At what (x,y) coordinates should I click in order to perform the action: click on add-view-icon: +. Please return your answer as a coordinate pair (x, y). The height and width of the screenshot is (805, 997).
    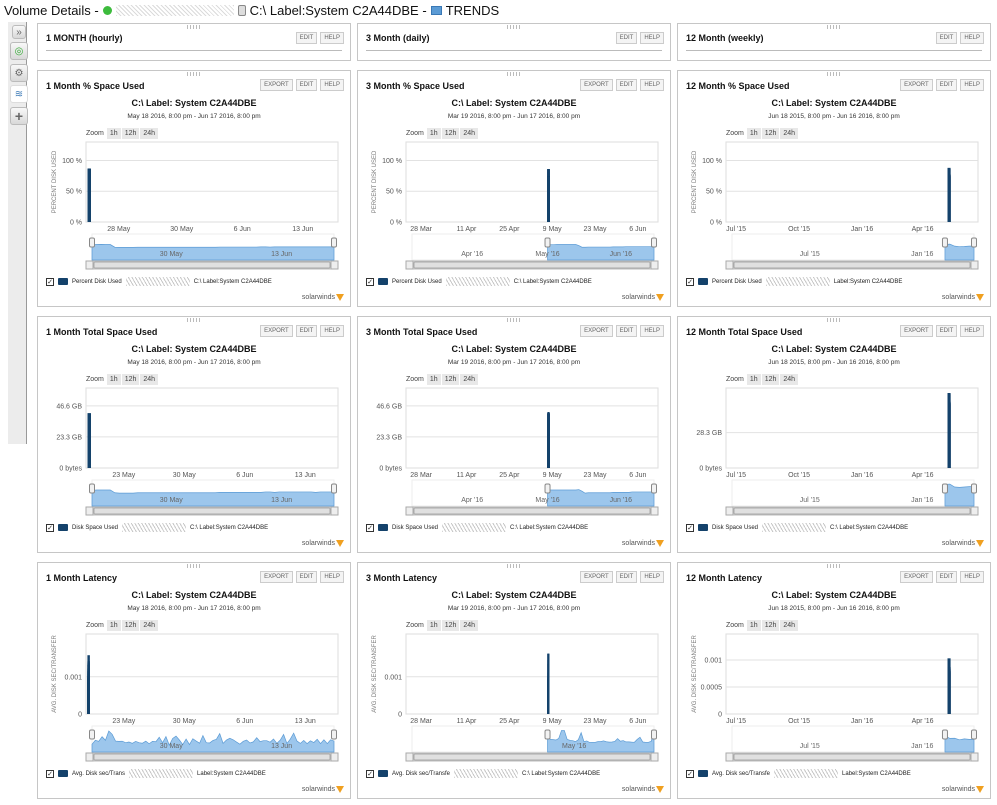
    Looking at the image, I should click on (19, 116).